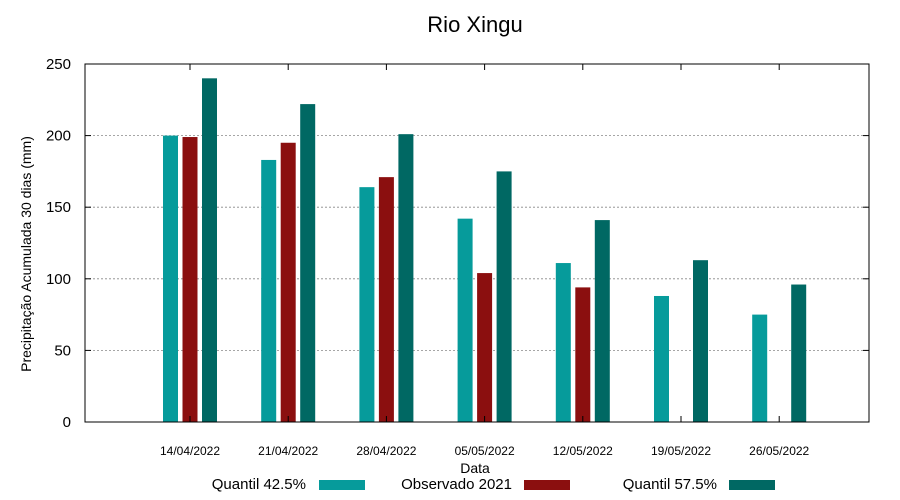 The width and height of the screenshot is (900, 500). What do you see at coordinates (58, 279) in the screenshot?
I see `y-tick-label: 100` at bounding box center [58, 279].